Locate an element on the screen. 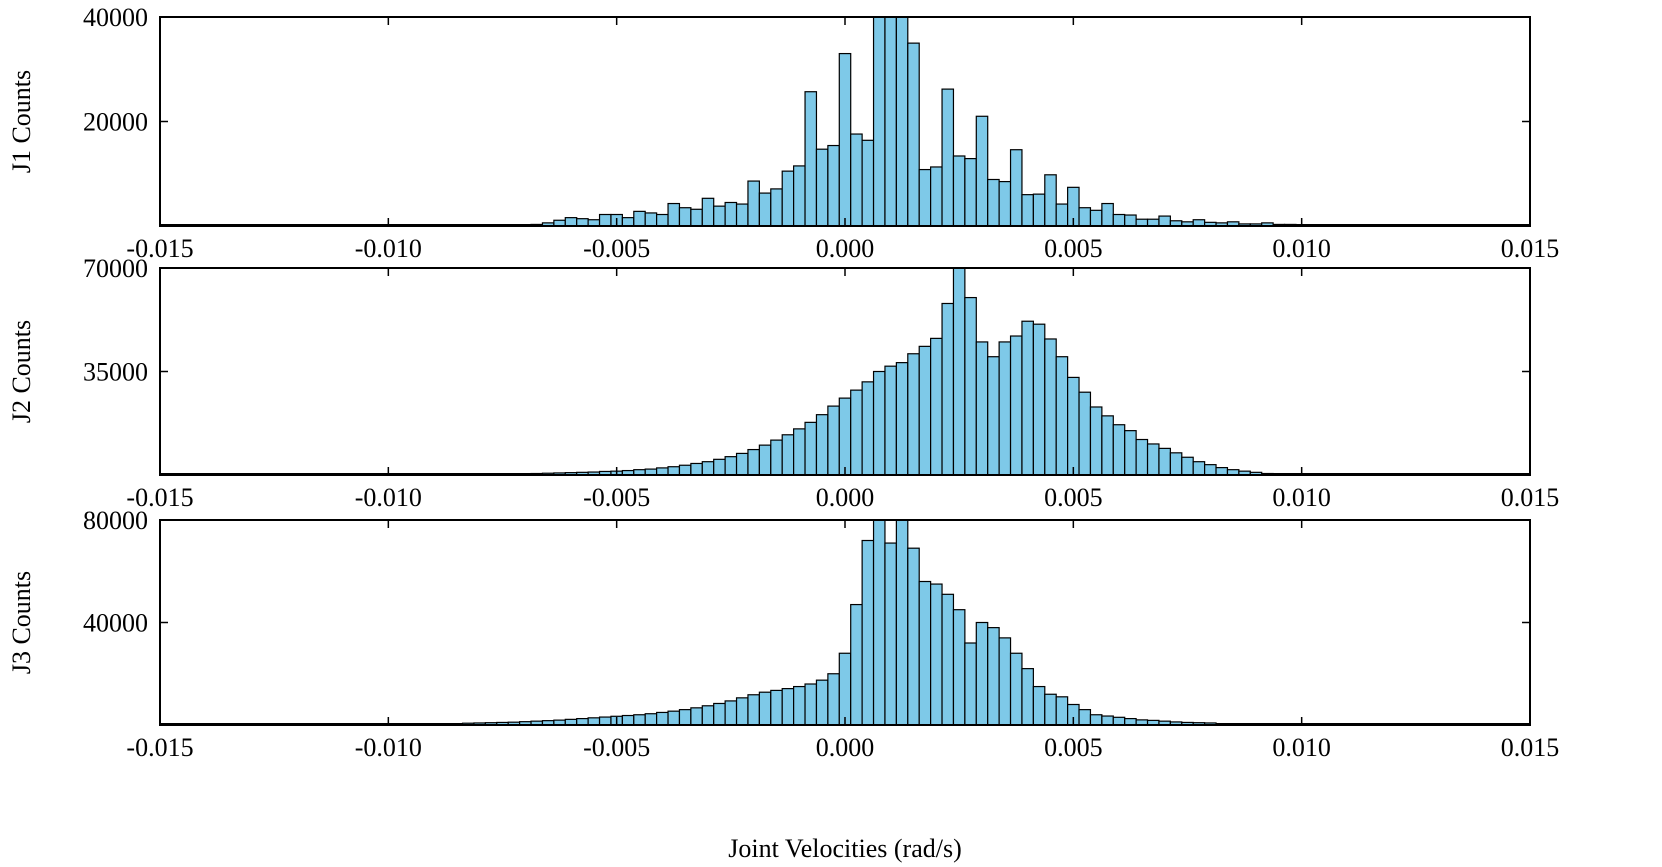 The image size is (1662, 867). x-tick-label: 0.000 is located at coordinates (845, 747).